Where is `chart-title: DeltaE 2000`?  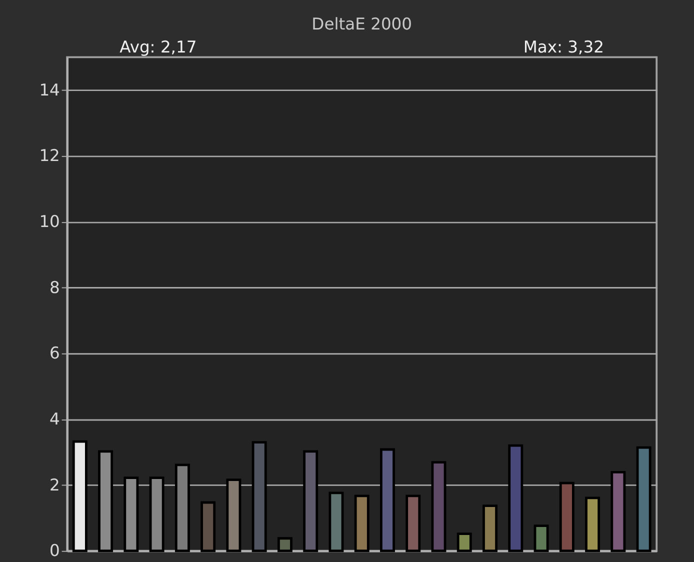
chart-title: DeltaE 2000 is located at coordinates (362, 24).